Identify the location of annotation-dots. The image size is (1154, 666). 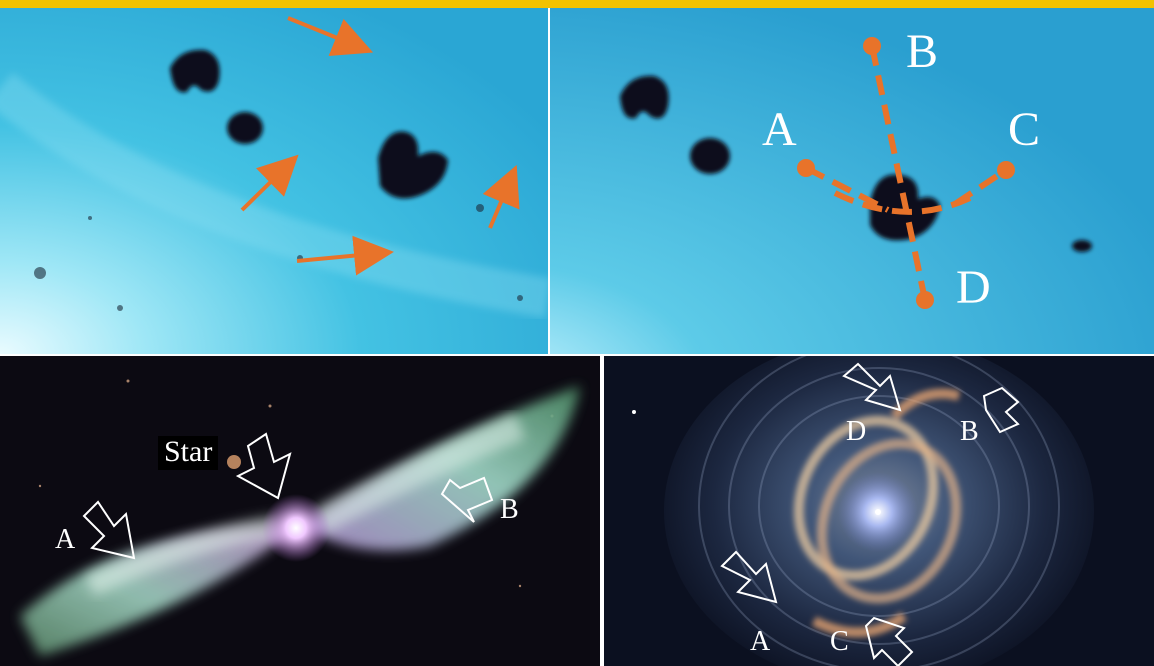
(906, 173).